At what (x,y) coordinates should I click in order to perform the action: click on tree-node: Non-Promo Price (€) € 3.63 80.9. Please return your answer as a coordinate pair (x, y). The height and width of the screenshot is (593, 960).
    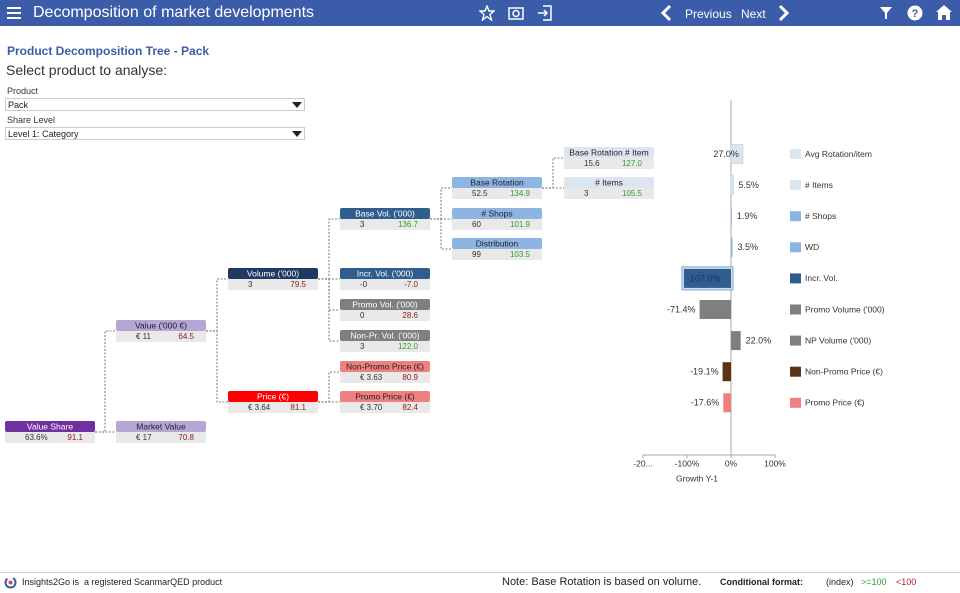
    Looking at the image, I should click on (385, 372).